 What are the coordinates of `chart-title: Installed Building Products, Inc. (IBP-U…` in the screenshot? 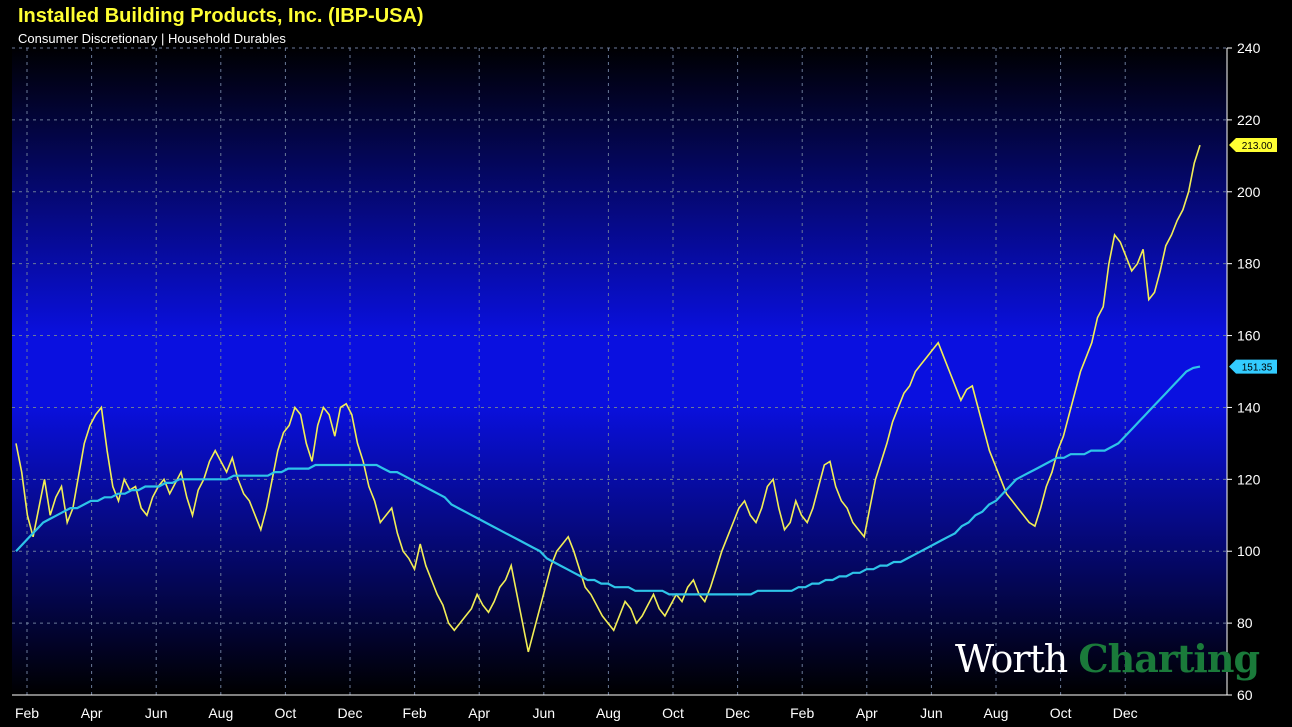 It's located at (221, 16).